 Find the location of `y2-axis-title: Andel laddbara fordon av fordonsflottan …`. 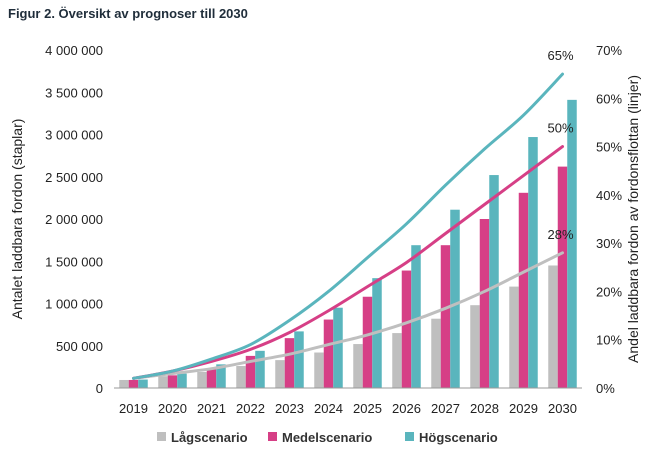

y2-axis-title: Andel laddbara fordon av fordonsflottan … is located at coordinates (633, 219).